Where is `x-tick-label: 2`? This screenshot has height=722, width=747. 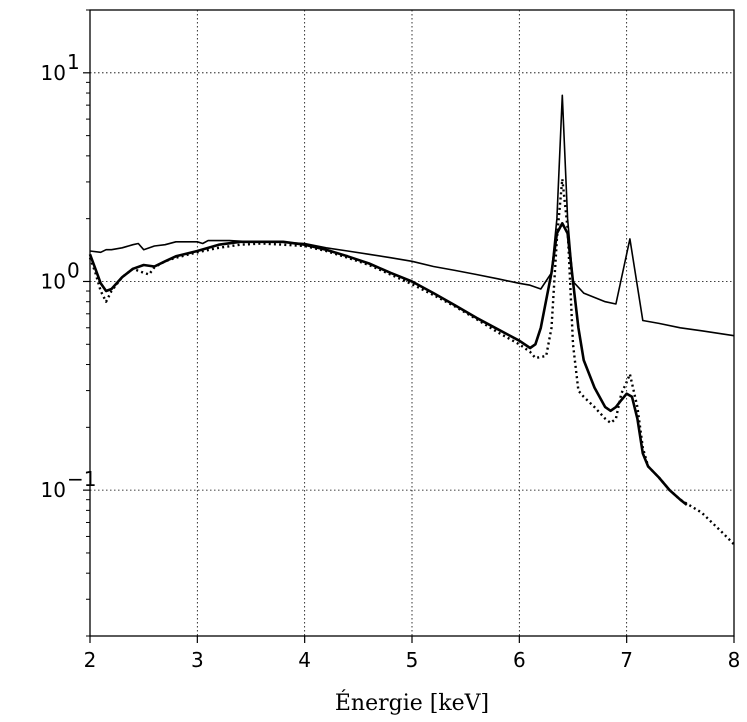
x-tick-label: 2 is located at coordinates (90, 660).